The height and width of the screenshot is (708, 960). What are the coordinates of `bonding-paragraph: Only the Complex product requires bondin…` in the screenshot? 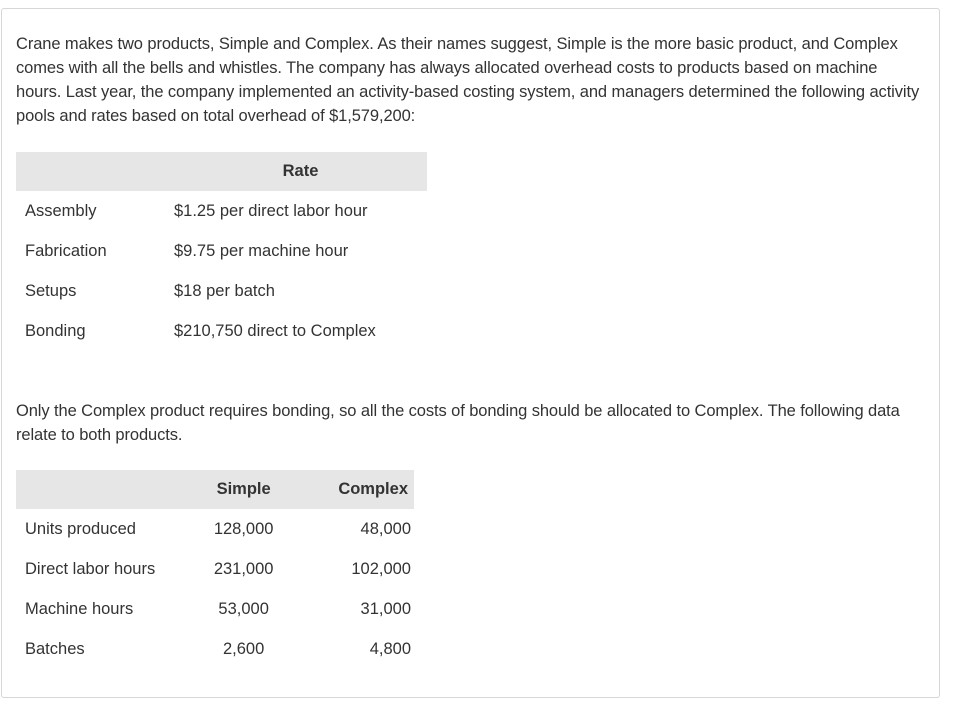 It's located at (458, 423).